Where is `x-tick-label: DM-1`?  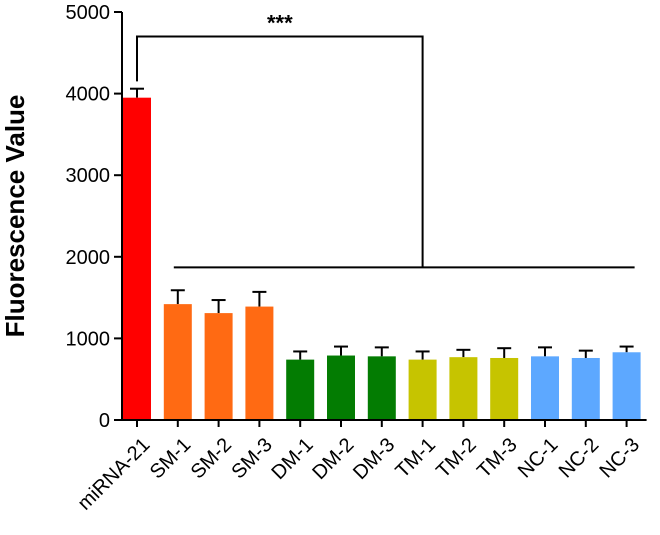 x-tick-label: DM-1 is located at coordinates (293, 459).